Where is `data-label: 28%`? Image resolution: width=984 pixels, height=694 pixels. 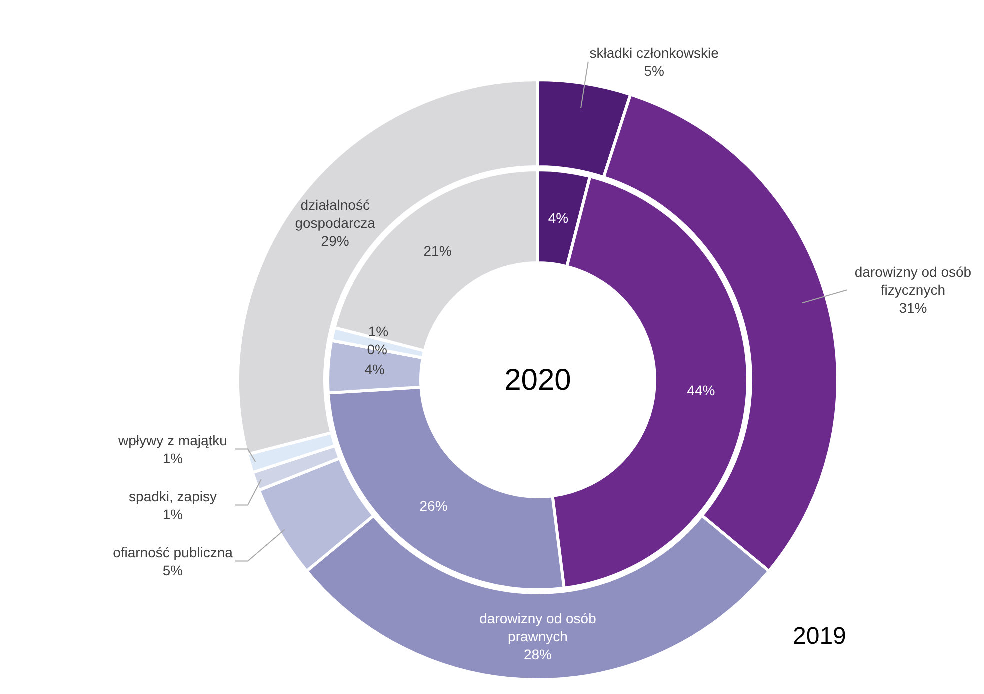 data-label: 28% is located at coordinates (538, 654).